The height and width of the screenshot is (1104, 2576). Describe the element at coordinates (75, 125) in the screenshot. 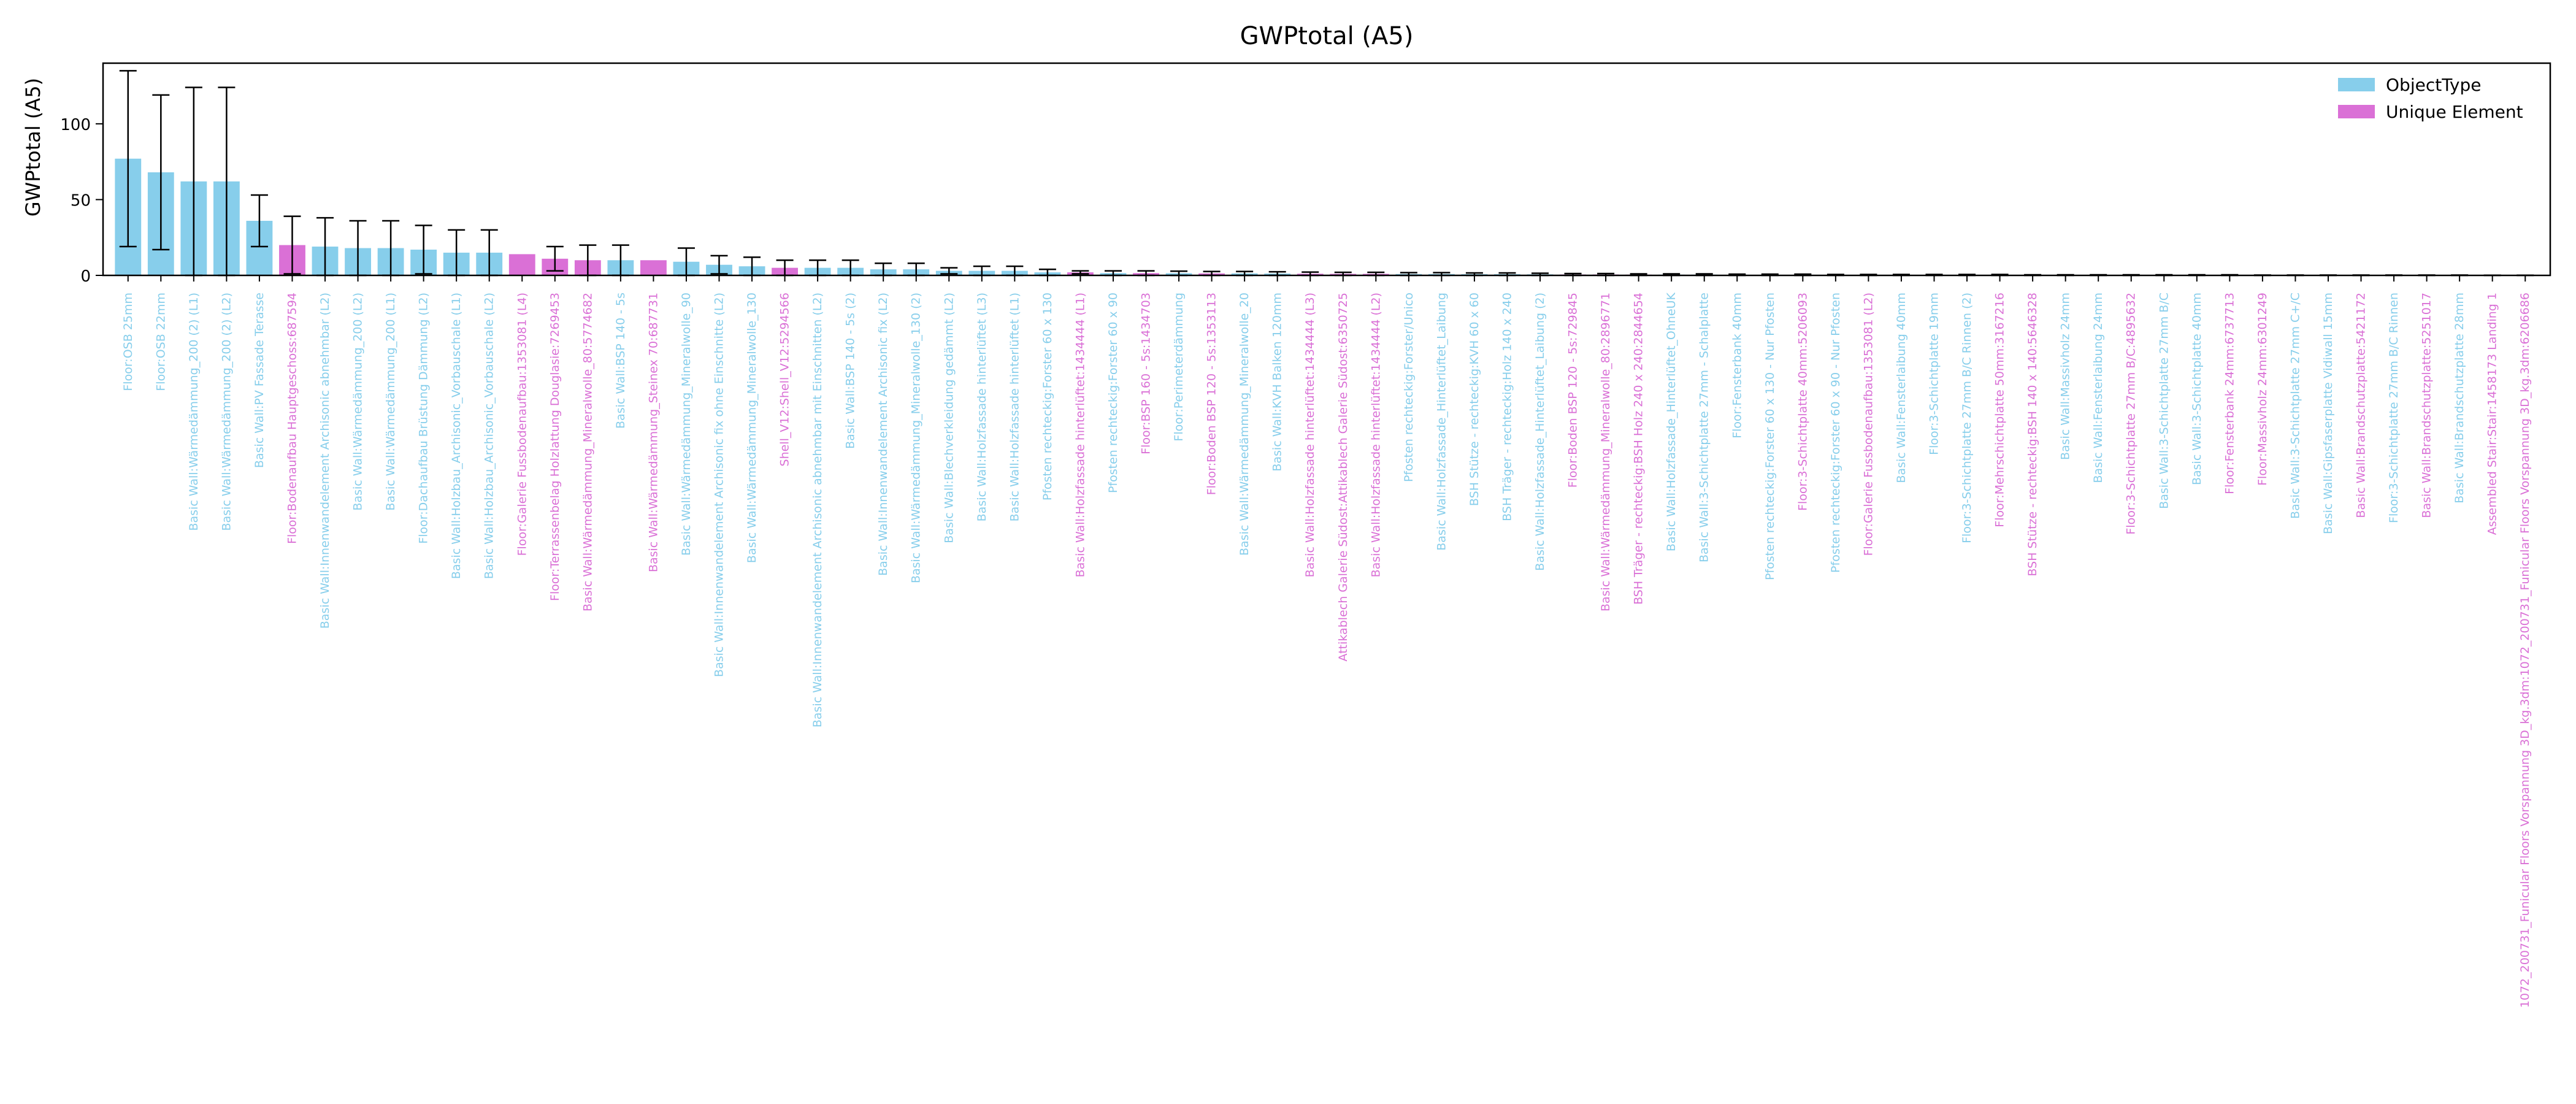

I see `y-tick-label: 100` at that location.